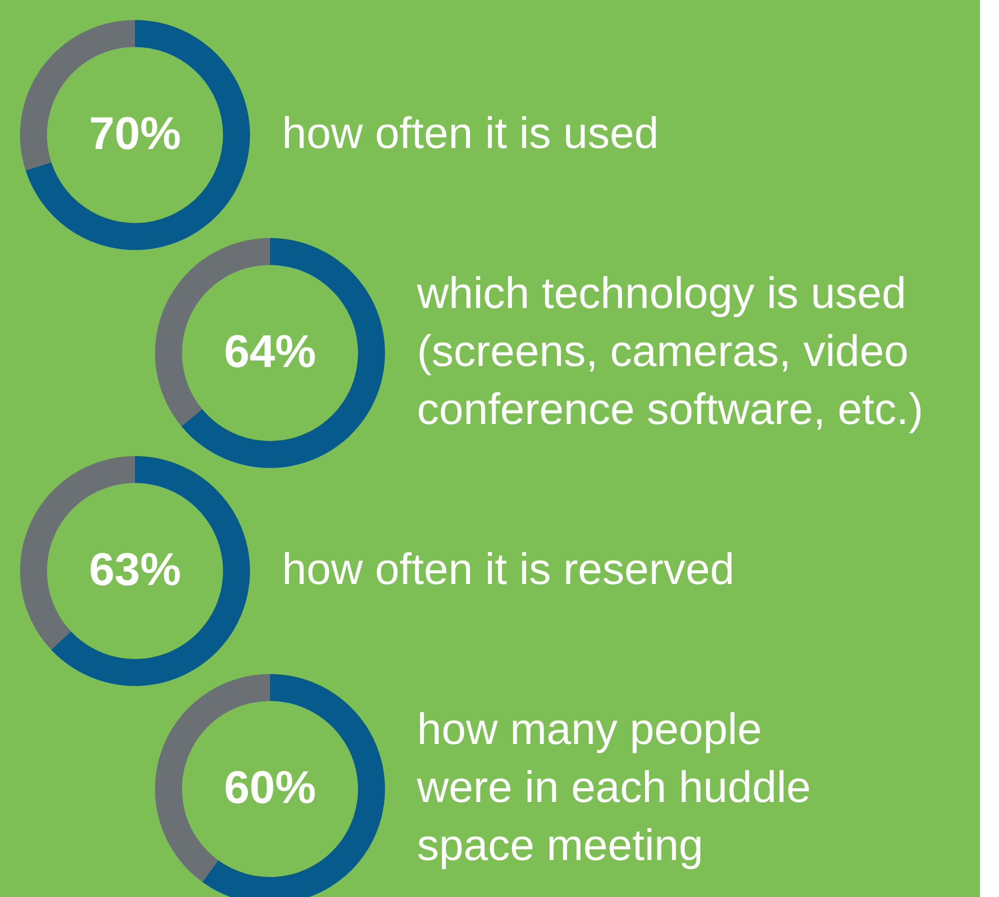 Image resolution: width=999 pixels, height=897 pixels. What do you see at coordinates (670, 351) in the screenshot?
I see `text: which technology is used (screens, cameras, video conference software, etc.)` at bounding box center [670, 351].